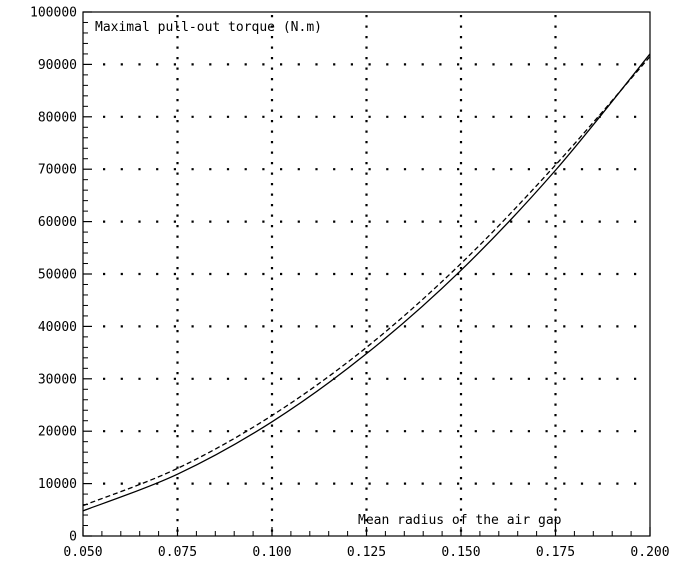 The height and width of the screenshot is (569, 678). What do you see at coordinates (57, 170) in the screenshot?
I see `y-tick-label: 70000` at bounding box center [57, 170].